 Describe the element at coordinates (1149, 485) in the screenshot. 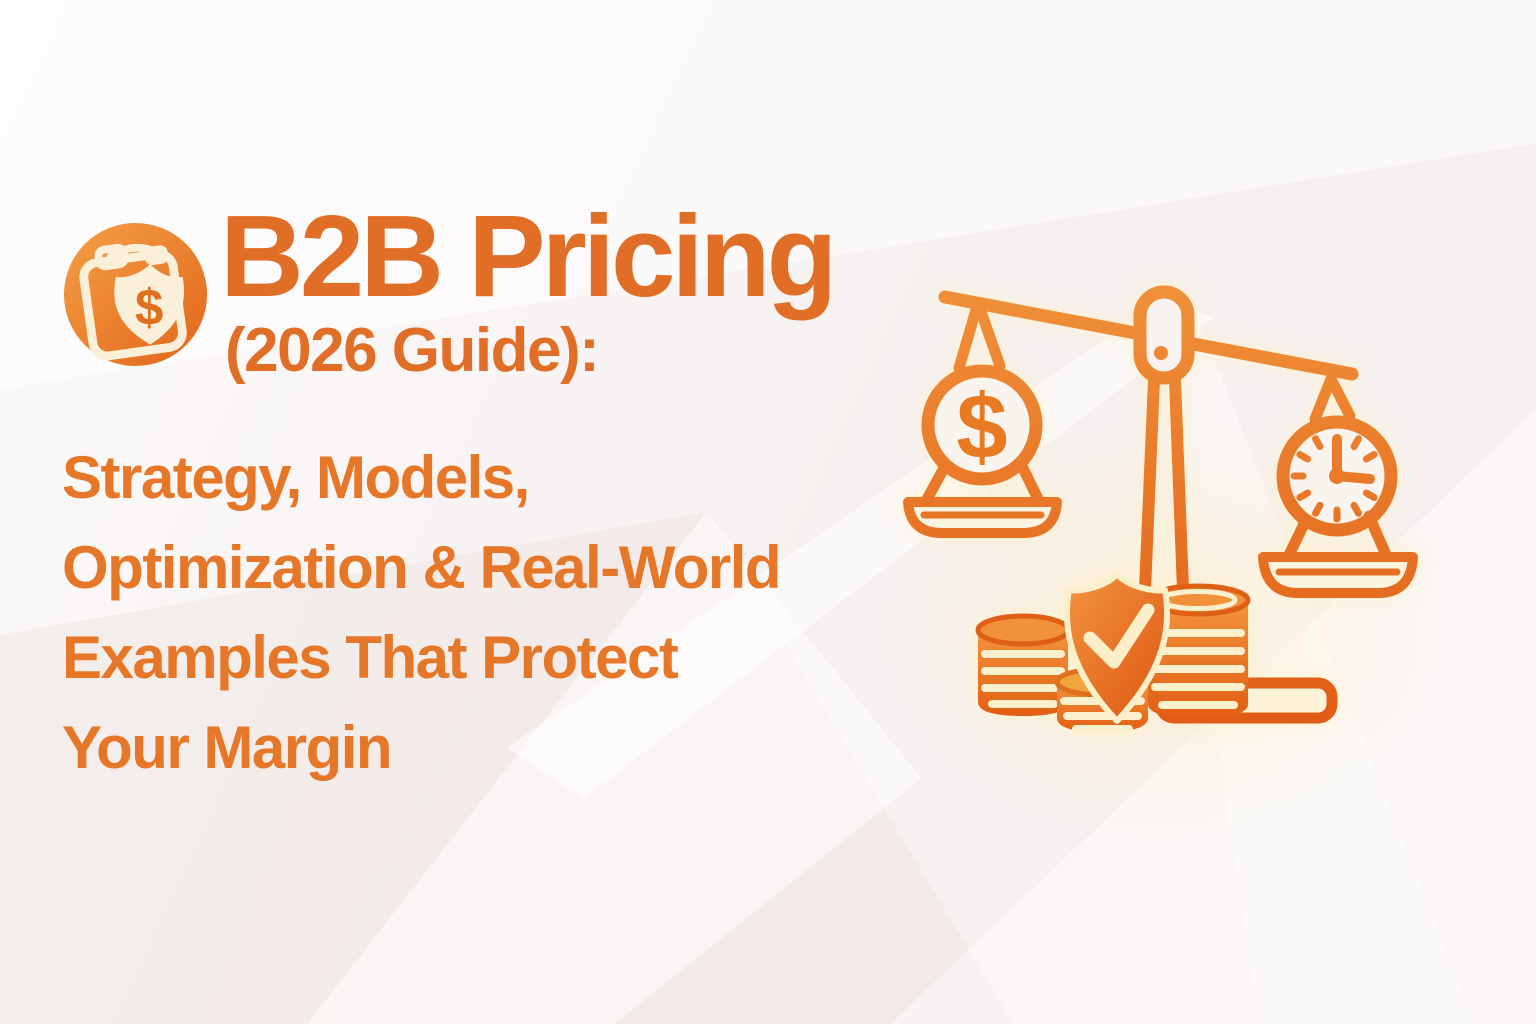

I see `scale-leg-left` at that location.